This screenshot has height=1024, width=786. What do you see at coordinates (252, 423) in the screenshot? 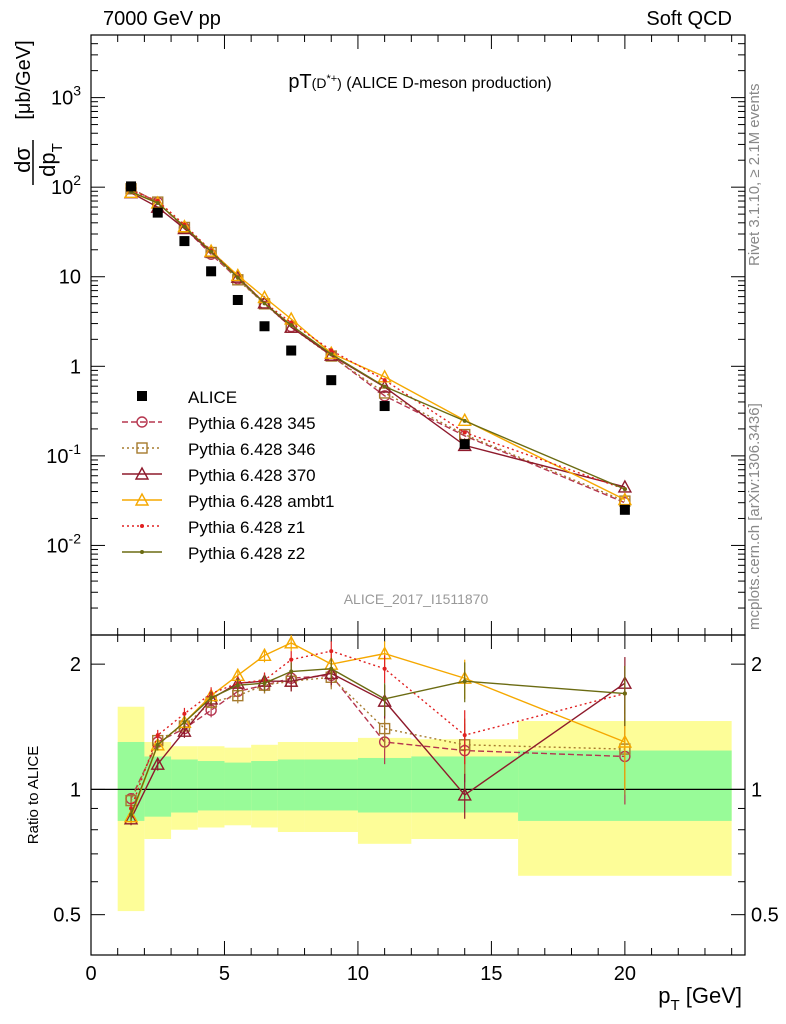
I see `legend-label: Pythia 6.428 345` at bounding box center [252, 423].